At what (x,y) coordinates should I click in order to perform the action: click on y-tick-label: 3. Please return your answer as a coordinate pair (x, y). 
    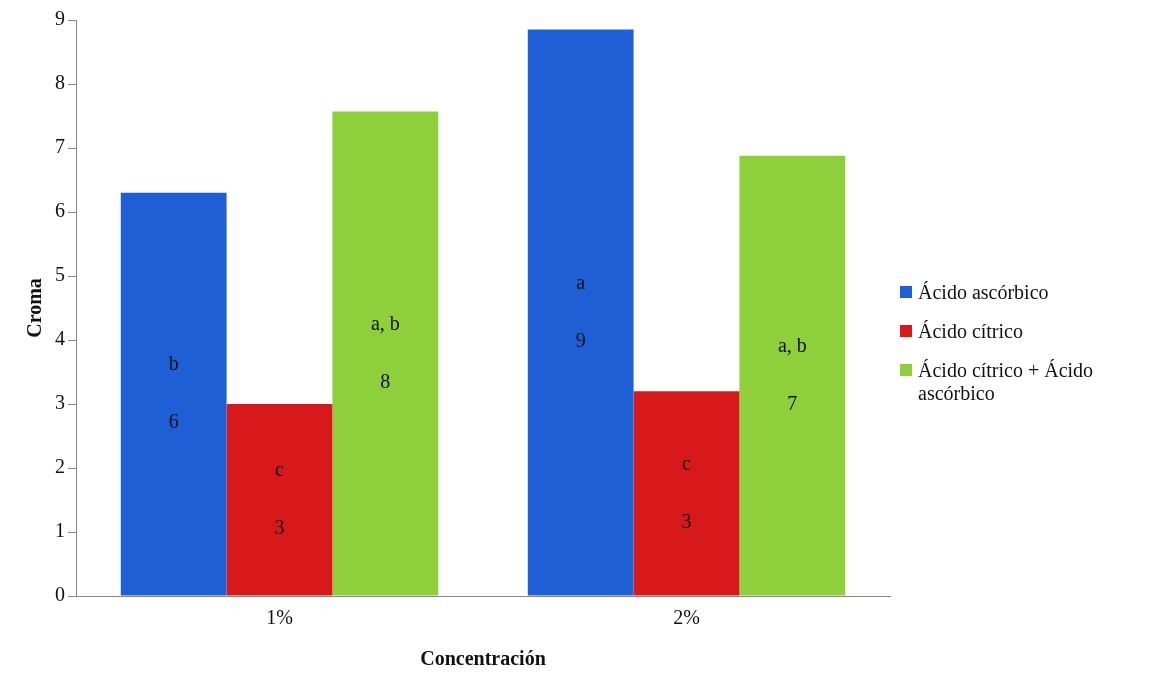
    Looking at the image, I should click on (60, 402).